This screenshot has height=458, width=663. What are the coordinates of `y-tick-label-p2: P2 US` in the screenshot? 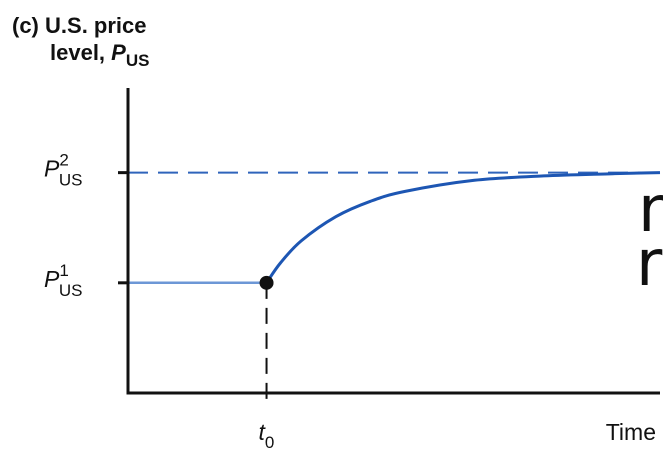 It's located at (63, 170).